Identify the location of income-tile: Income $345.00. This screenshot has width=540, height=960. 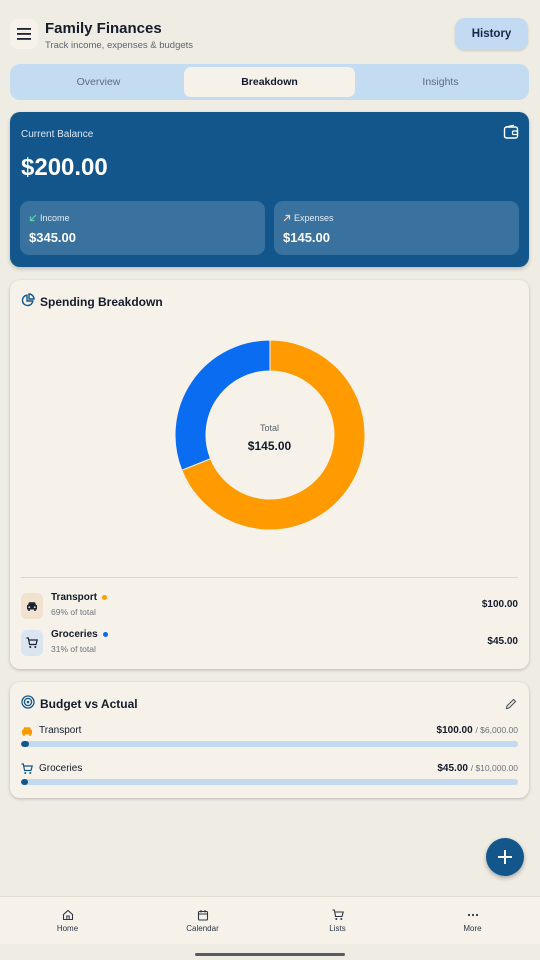
(142, 228).